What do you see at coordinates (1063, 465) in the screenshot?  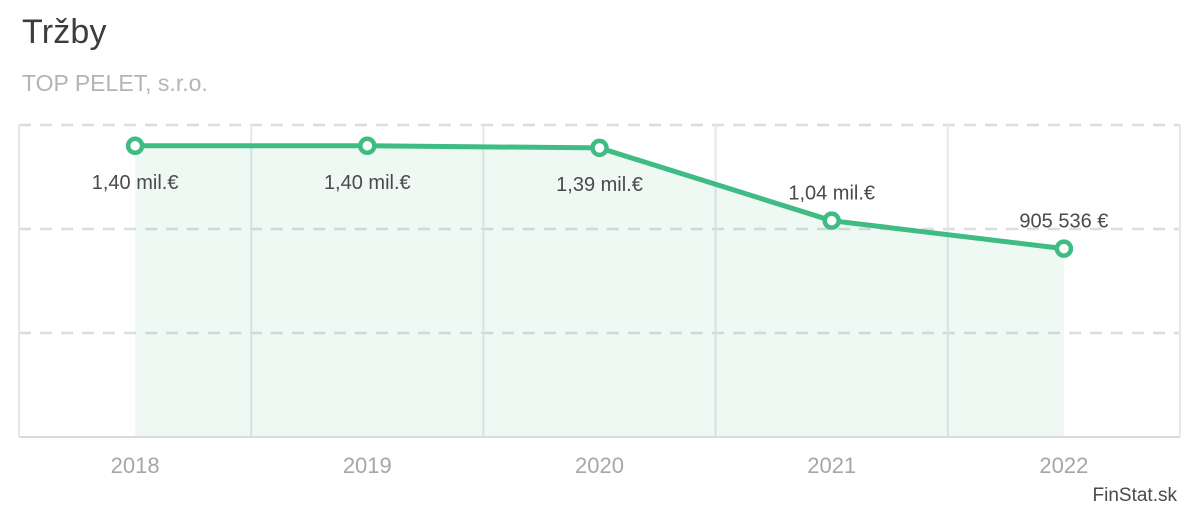 I see `x-axis-label: 2022` at bounding box center [1063, 465].